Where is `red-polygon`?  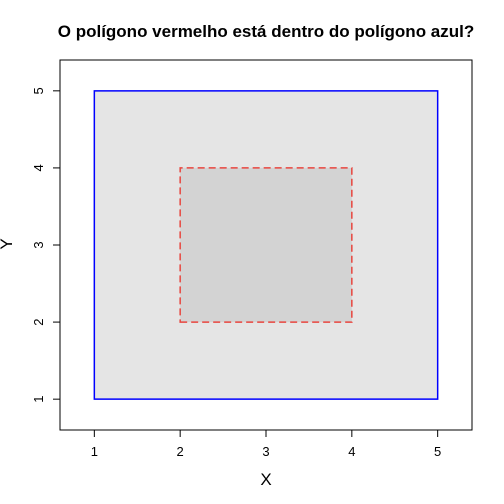 red-polygon is located at coordinates (266, 245).